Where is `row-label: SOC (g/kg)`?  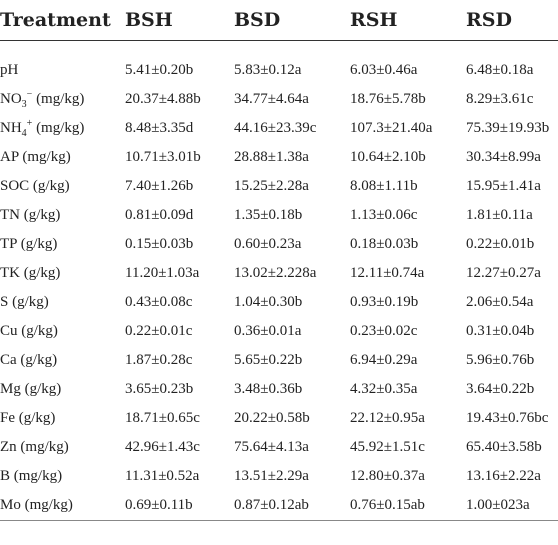 row-label: SOC (g/kg) is located at coordinates (62, 186).